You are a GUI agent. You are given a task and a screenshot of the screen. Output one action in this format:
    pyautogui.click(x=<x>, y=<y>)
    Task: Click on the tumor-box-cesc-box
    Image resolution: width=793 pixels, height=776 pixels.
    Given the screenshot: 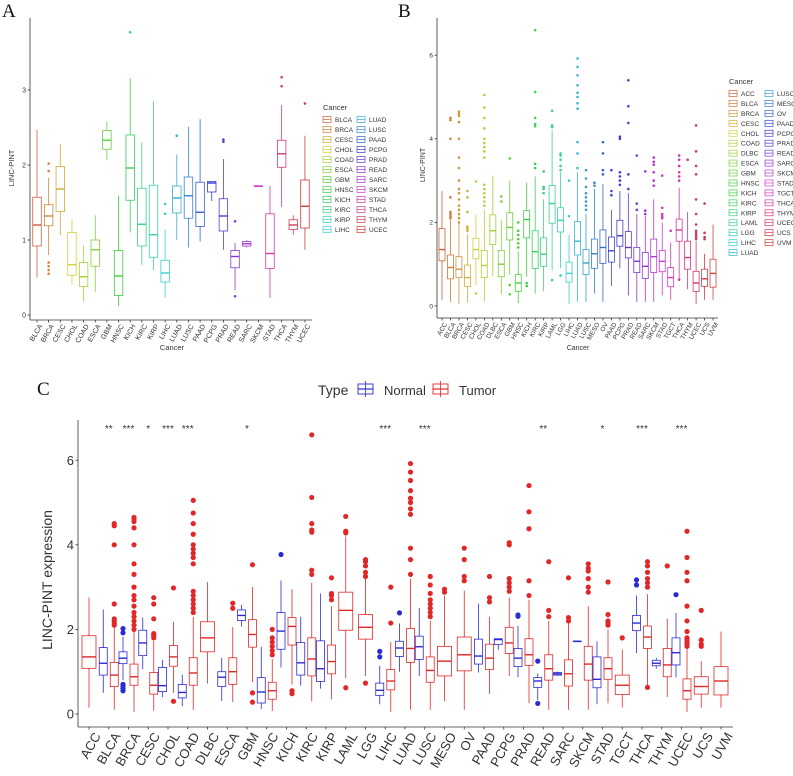 What is the action you would take?
    pyautogui.click(x=154, y=683)
    